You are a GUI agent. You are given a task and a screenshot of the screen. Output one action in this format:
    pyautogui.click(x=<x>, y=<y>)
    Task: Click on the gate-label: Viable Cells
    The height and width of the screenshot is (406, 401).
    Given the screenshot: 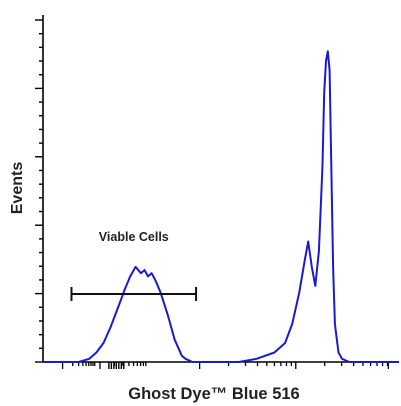 What is the action you would take?
    pyautogui.click(x=134, y=237)
    